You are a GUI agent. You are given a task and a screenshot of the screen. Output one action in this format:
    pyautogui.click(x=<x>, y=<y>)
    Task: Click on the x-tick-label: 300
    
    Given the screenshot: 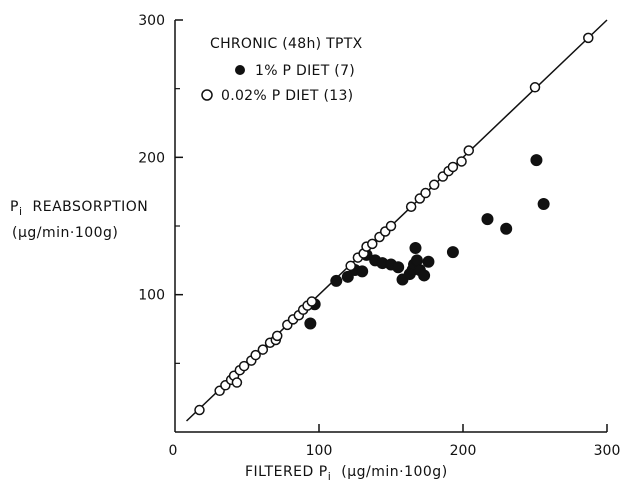 What is the action you would take?
    pyautogui.click(x=607, y=451)
    